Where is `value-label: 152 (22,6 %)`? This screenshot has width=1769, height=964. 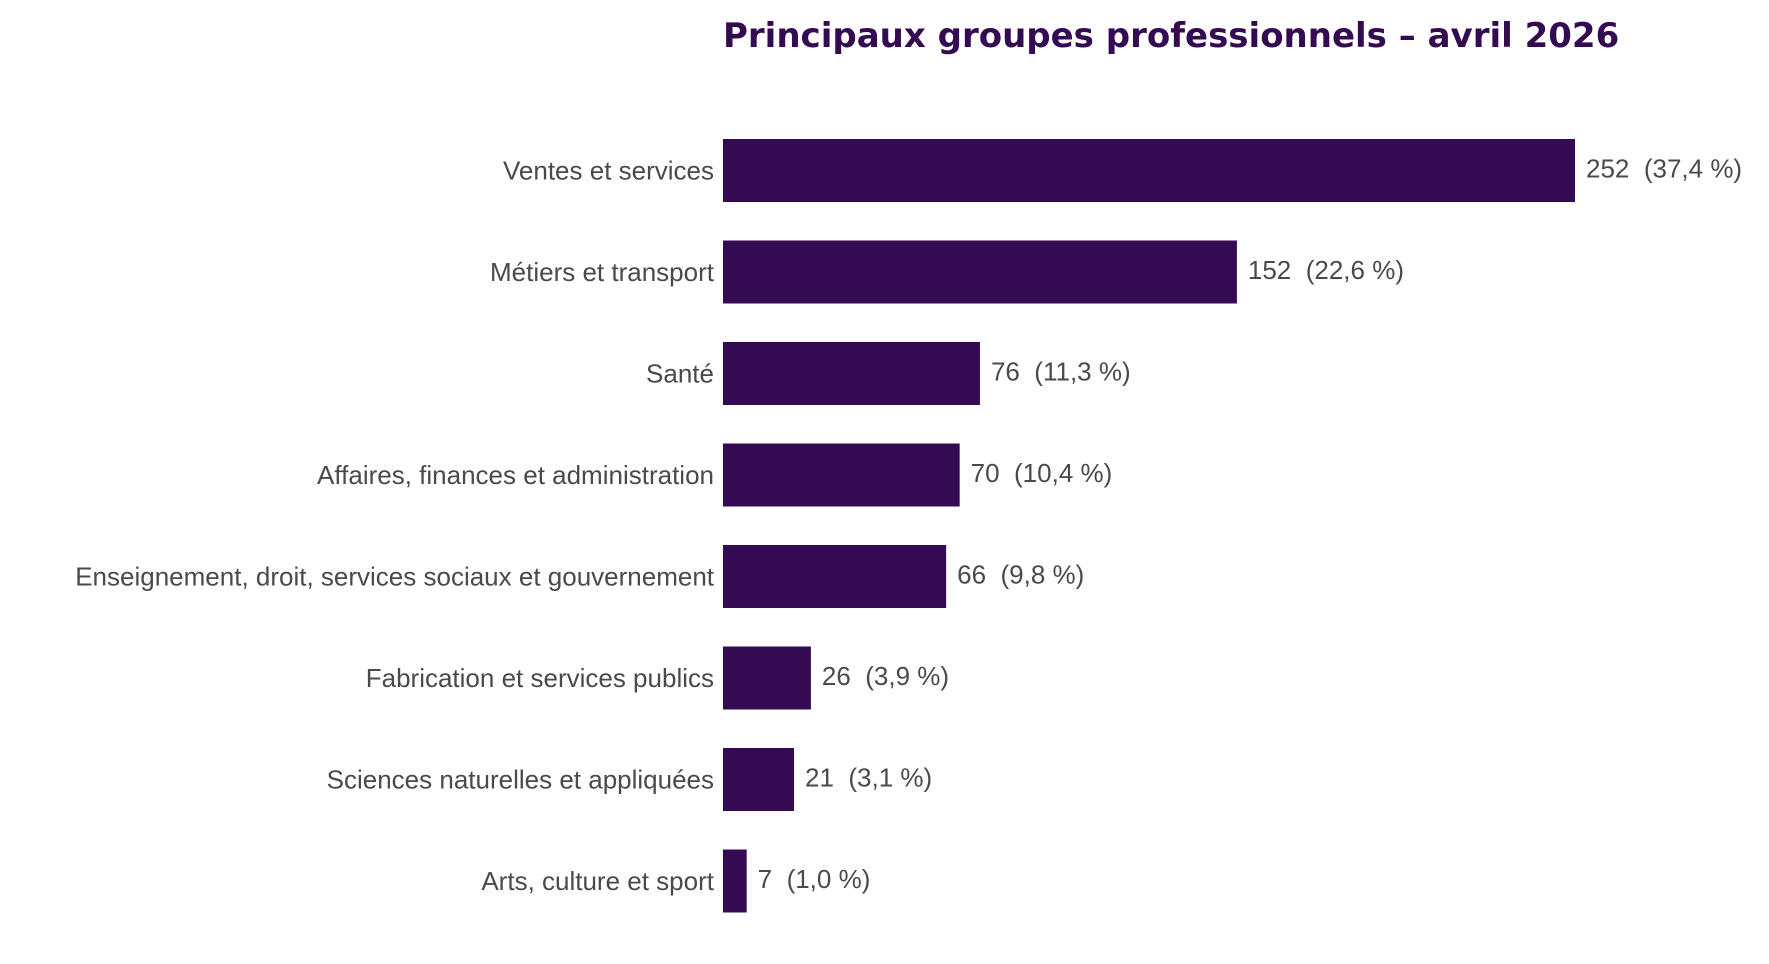
value-label: 152 (22,6 %) is located at coordinates (1326, 270).